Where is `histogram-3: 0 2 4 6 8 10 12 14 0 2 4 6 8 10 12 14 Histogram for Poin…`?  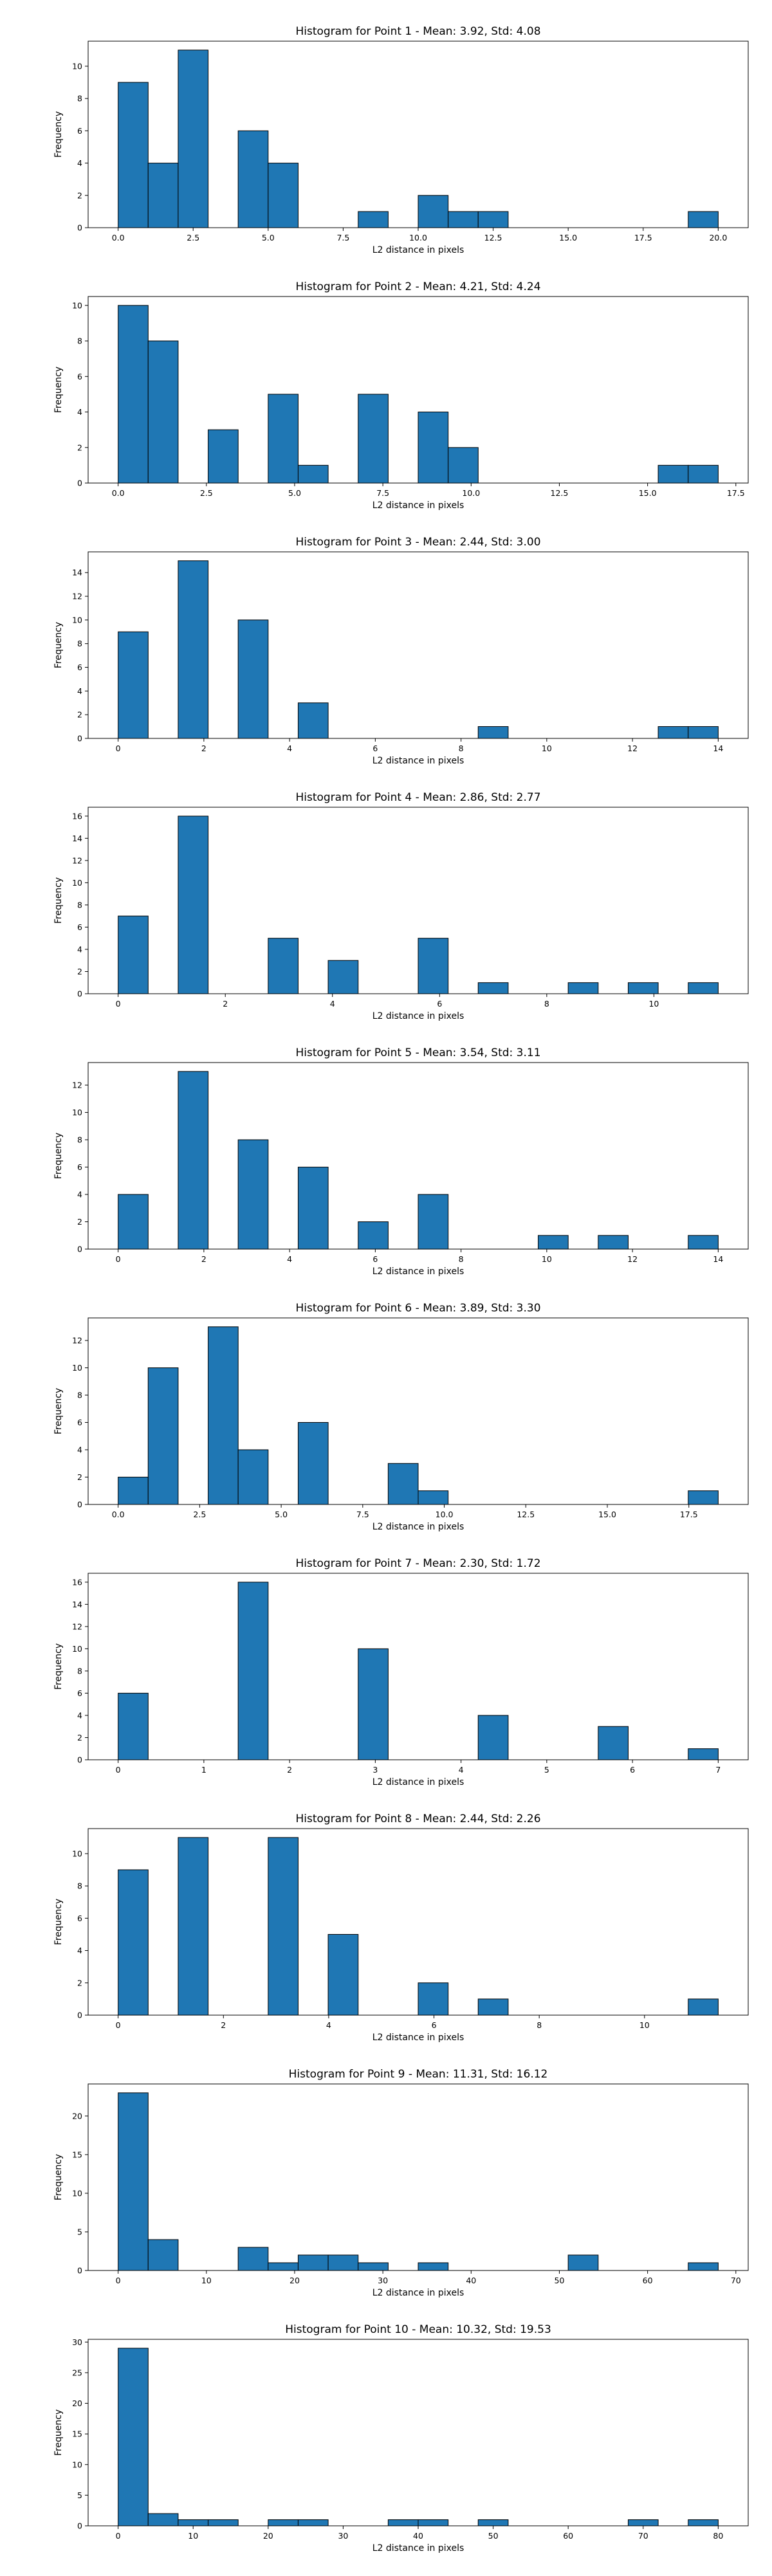 histogram-3: 0 2 4 6 8 10 12 14 0 2 4 6 8 10 12 14 Histogram for Poin… is located at coordinates (401, 651).